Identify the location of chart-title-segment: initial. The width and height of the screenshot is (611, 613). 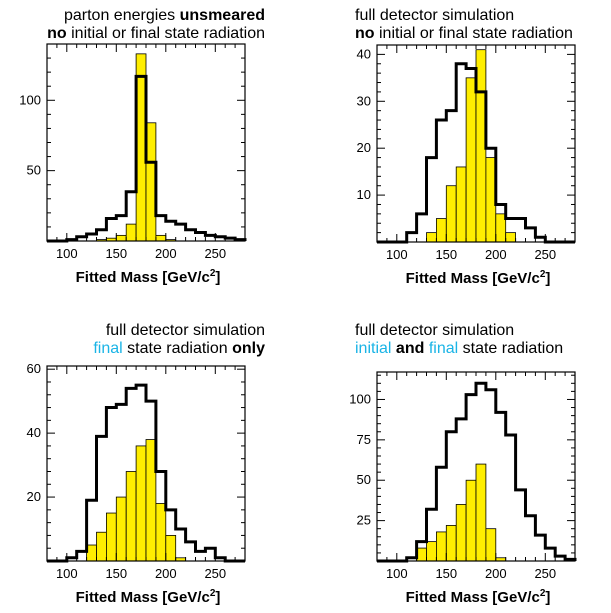
(373, 348).